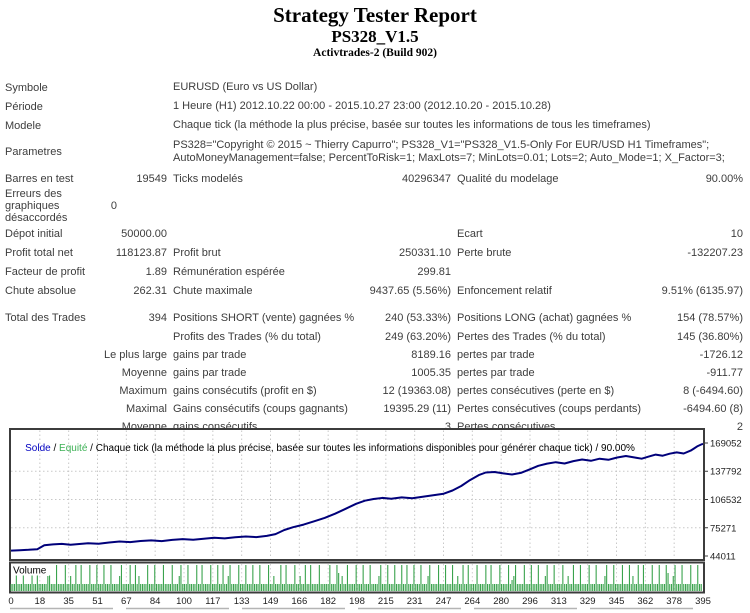 This screenshot has width=750, height=613. What do you see at coordinates (376, 233) in the screenshot?
I see `stat-row: Dépot initial 50000.00 Ecart 10` at bounding box center [376, 233].